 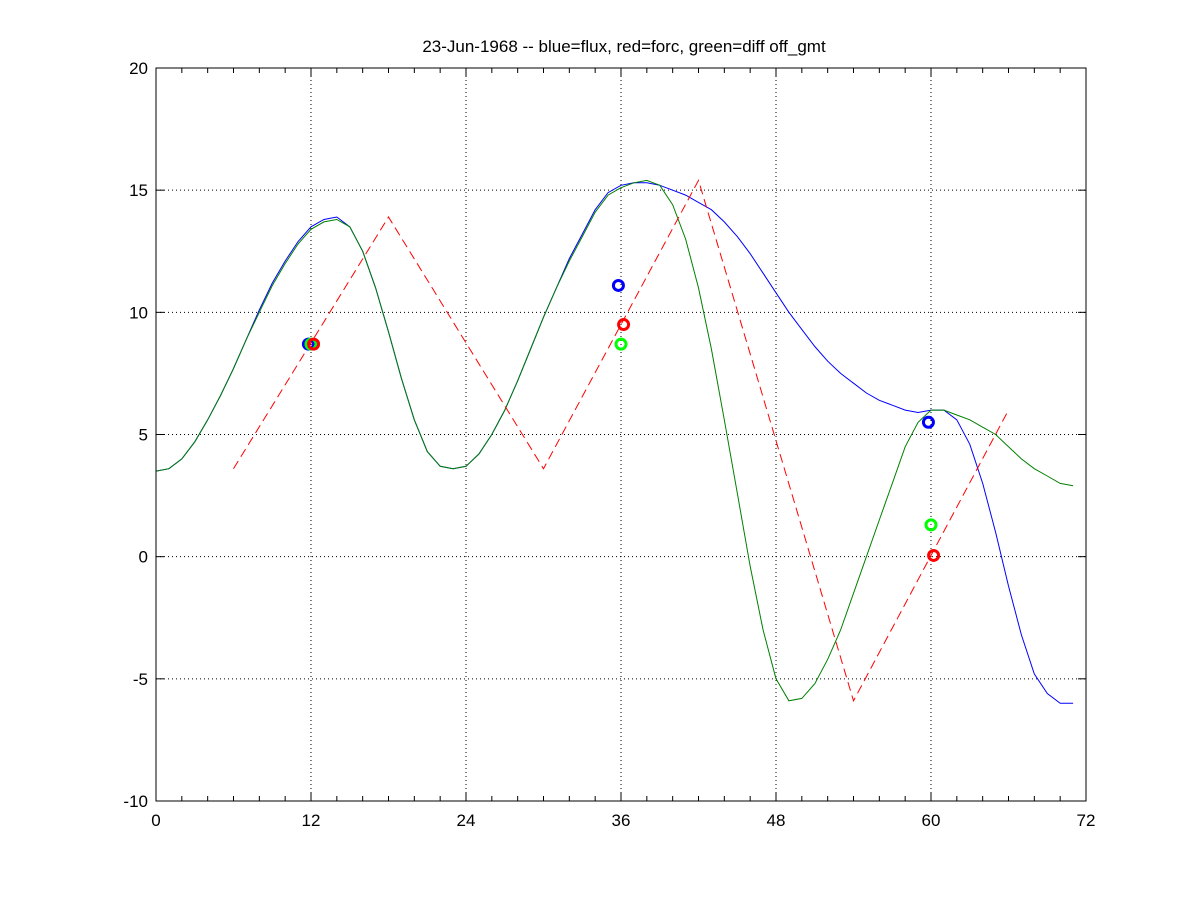 What do you see at coordinates (155, 820) in the screenshot?
I see `x-tick-label: 0` at bounding box center [155, 820].